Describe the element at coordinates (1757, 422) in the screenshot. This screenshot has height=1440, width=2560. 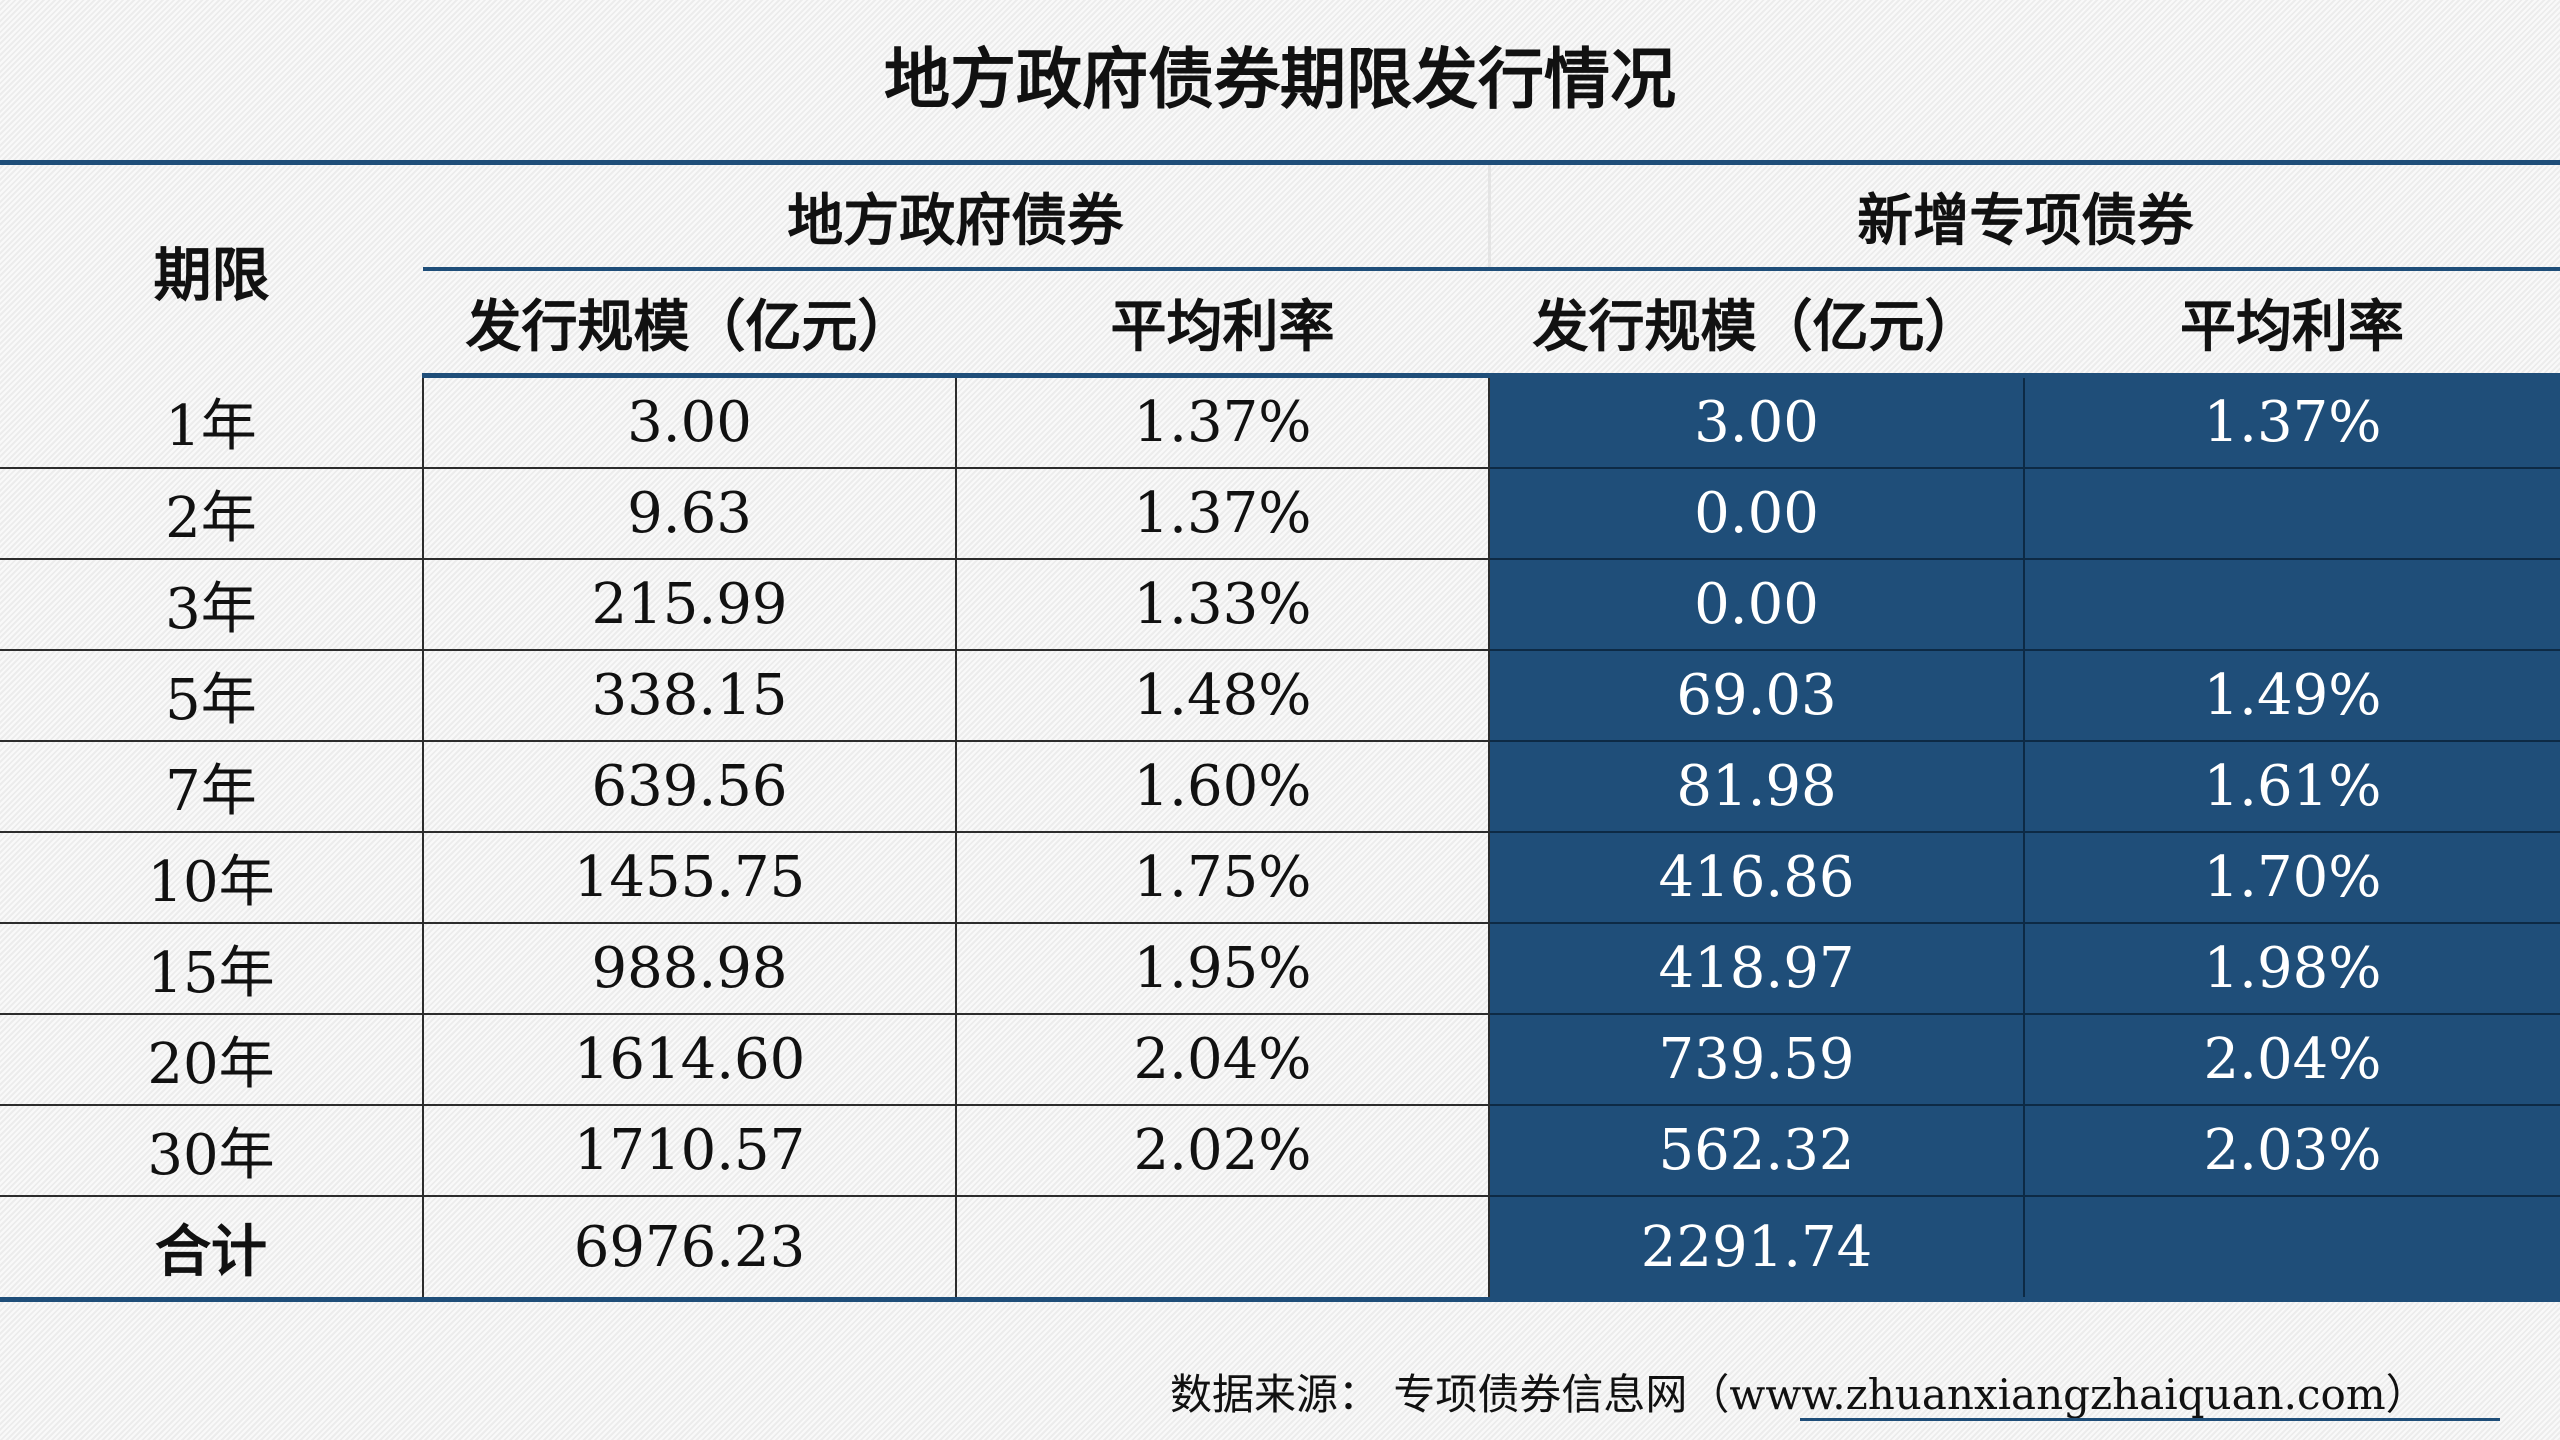
I see `special-scale-cell: 3.00` at that location.